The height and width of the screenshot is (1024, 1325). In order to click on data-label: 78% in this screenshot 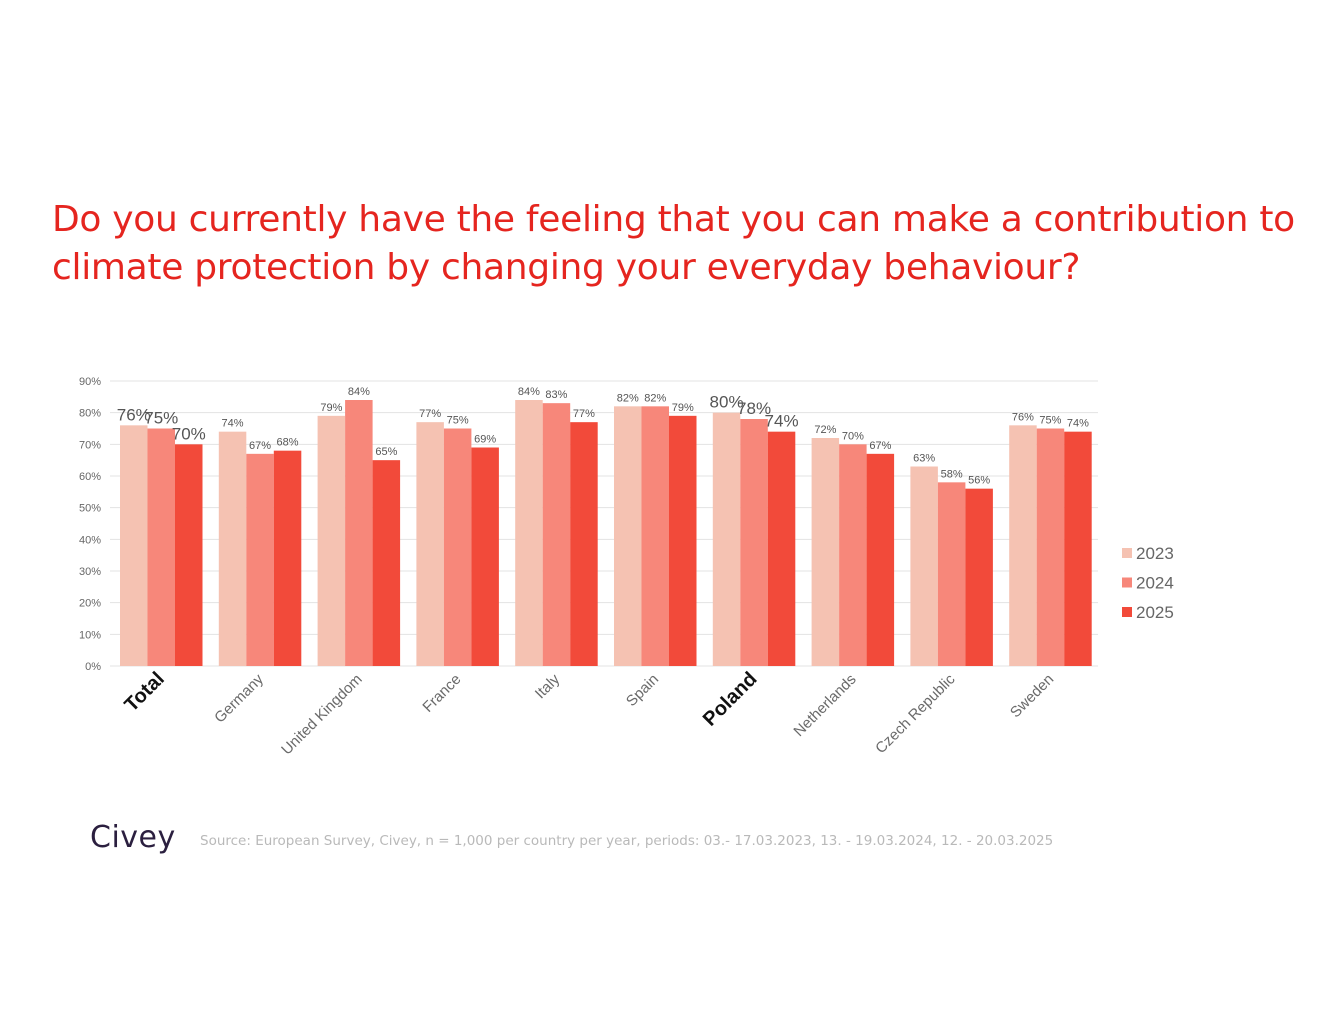, I will do `click(754, 408)`.